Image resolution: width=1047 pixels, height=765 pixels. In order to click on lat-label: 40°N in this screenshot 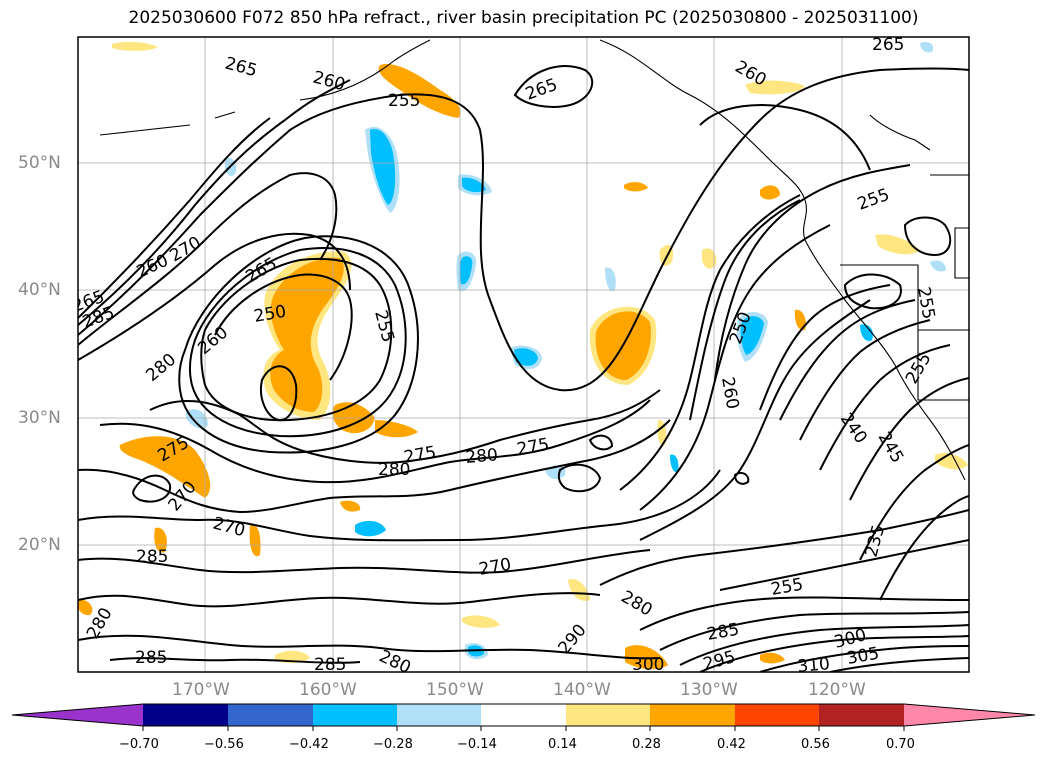, I will do `click(39, 290)`.